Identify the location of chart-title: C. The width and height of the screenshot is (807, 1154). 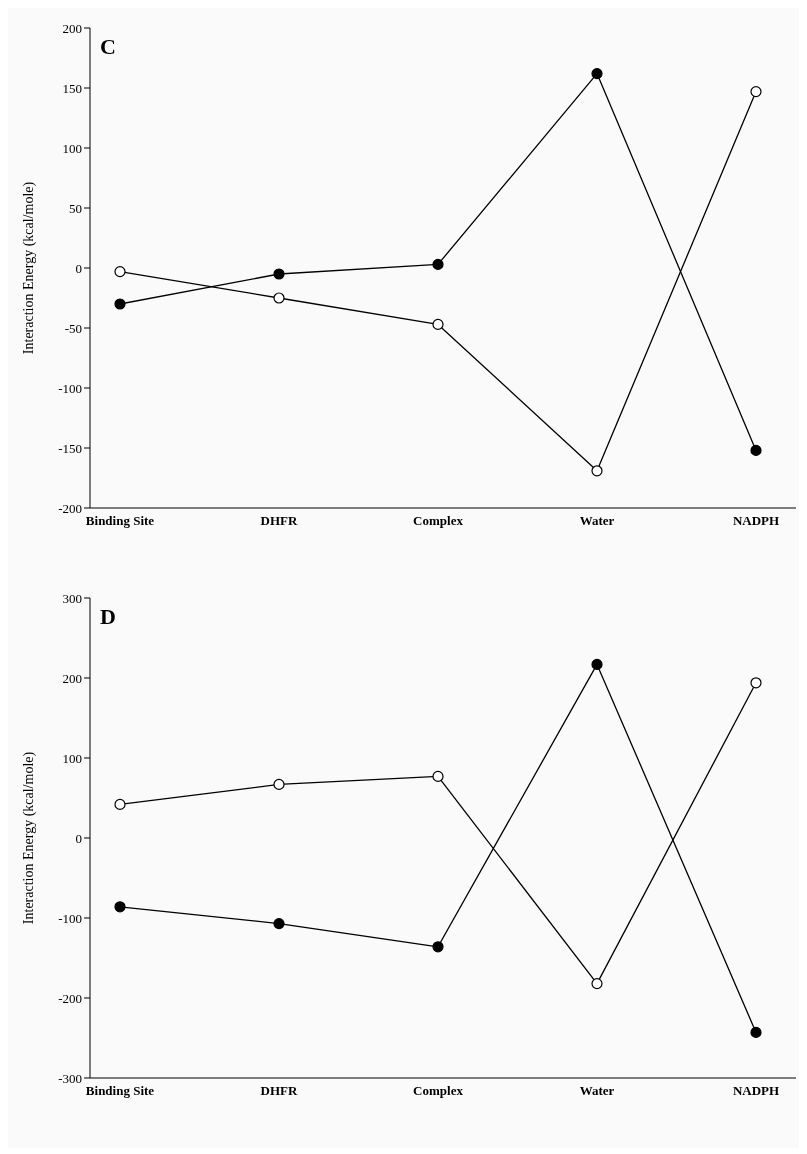
(108, 47).